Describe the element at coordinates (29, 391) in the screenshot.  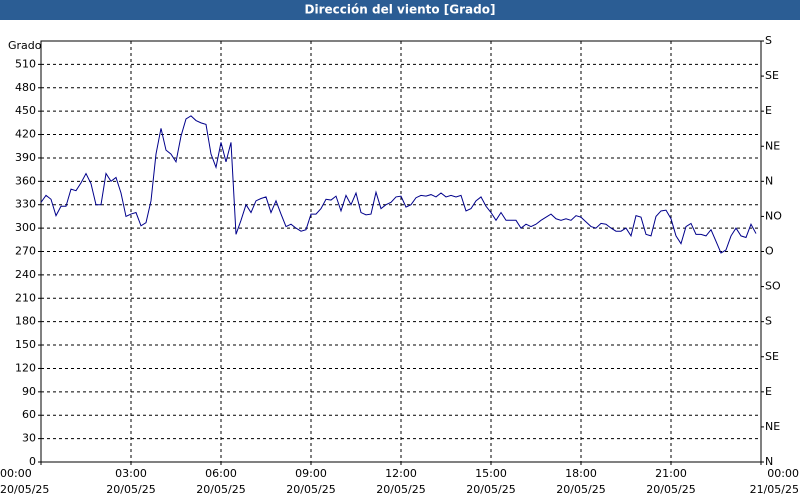
I see `y-tick-label: 90` at that location.